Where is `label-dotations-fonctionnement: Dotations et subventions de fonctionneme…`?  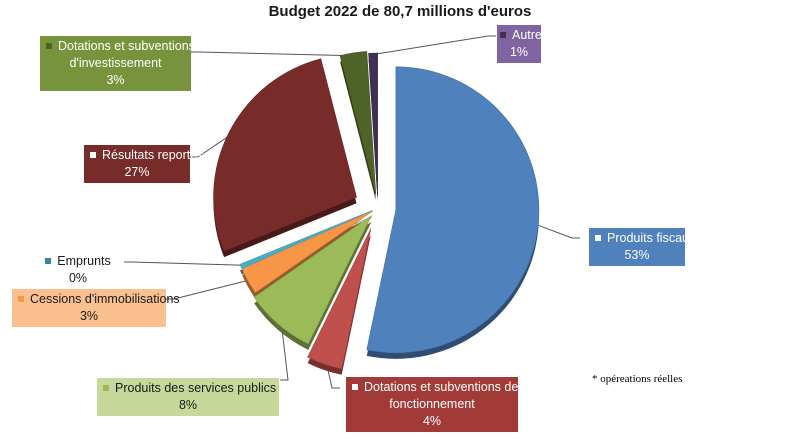 label-dotations-fonctionnement: Dotations et subventions de fonctionneme… is located at coordinates (432, 404).